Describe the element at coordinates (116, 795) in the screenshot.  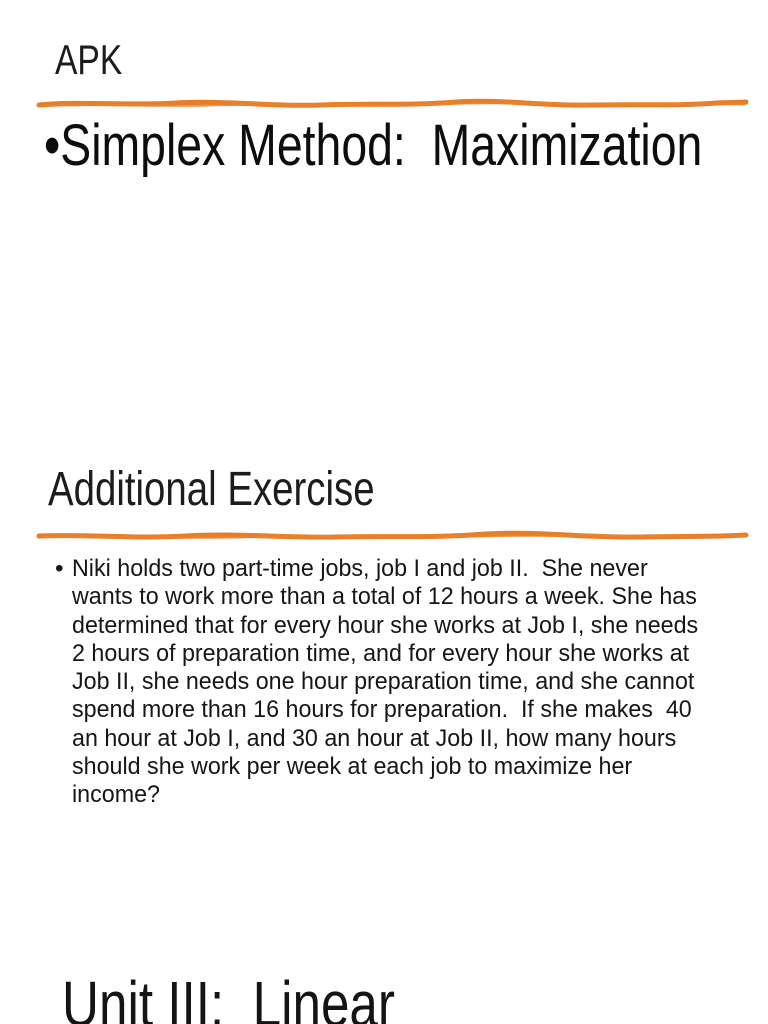
I see `paragraph-line: income?` at that location.